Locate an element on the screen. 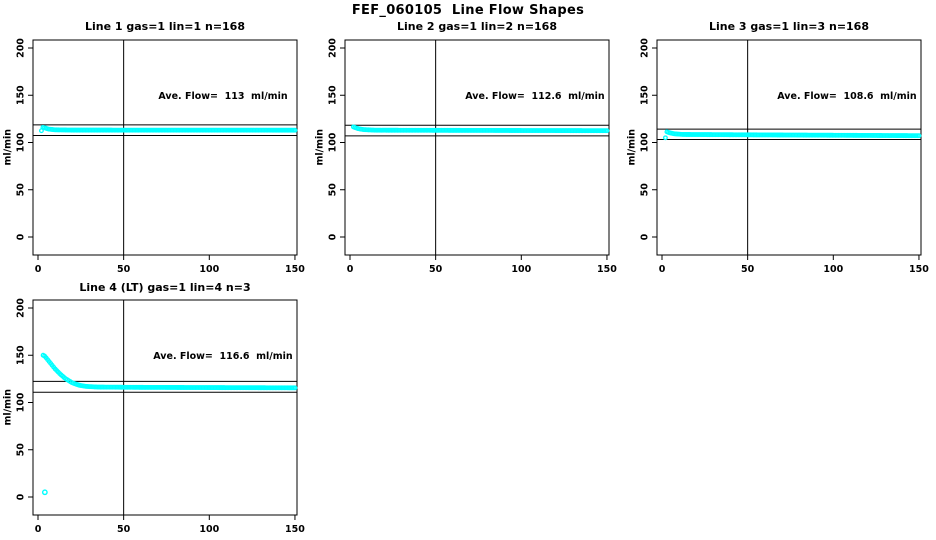 The width and height of the screenshot is (936, 540). subplot-2-ave-flow-label: Ave. Flow= 112.6 ml/min is located at coordinates (535, 96).